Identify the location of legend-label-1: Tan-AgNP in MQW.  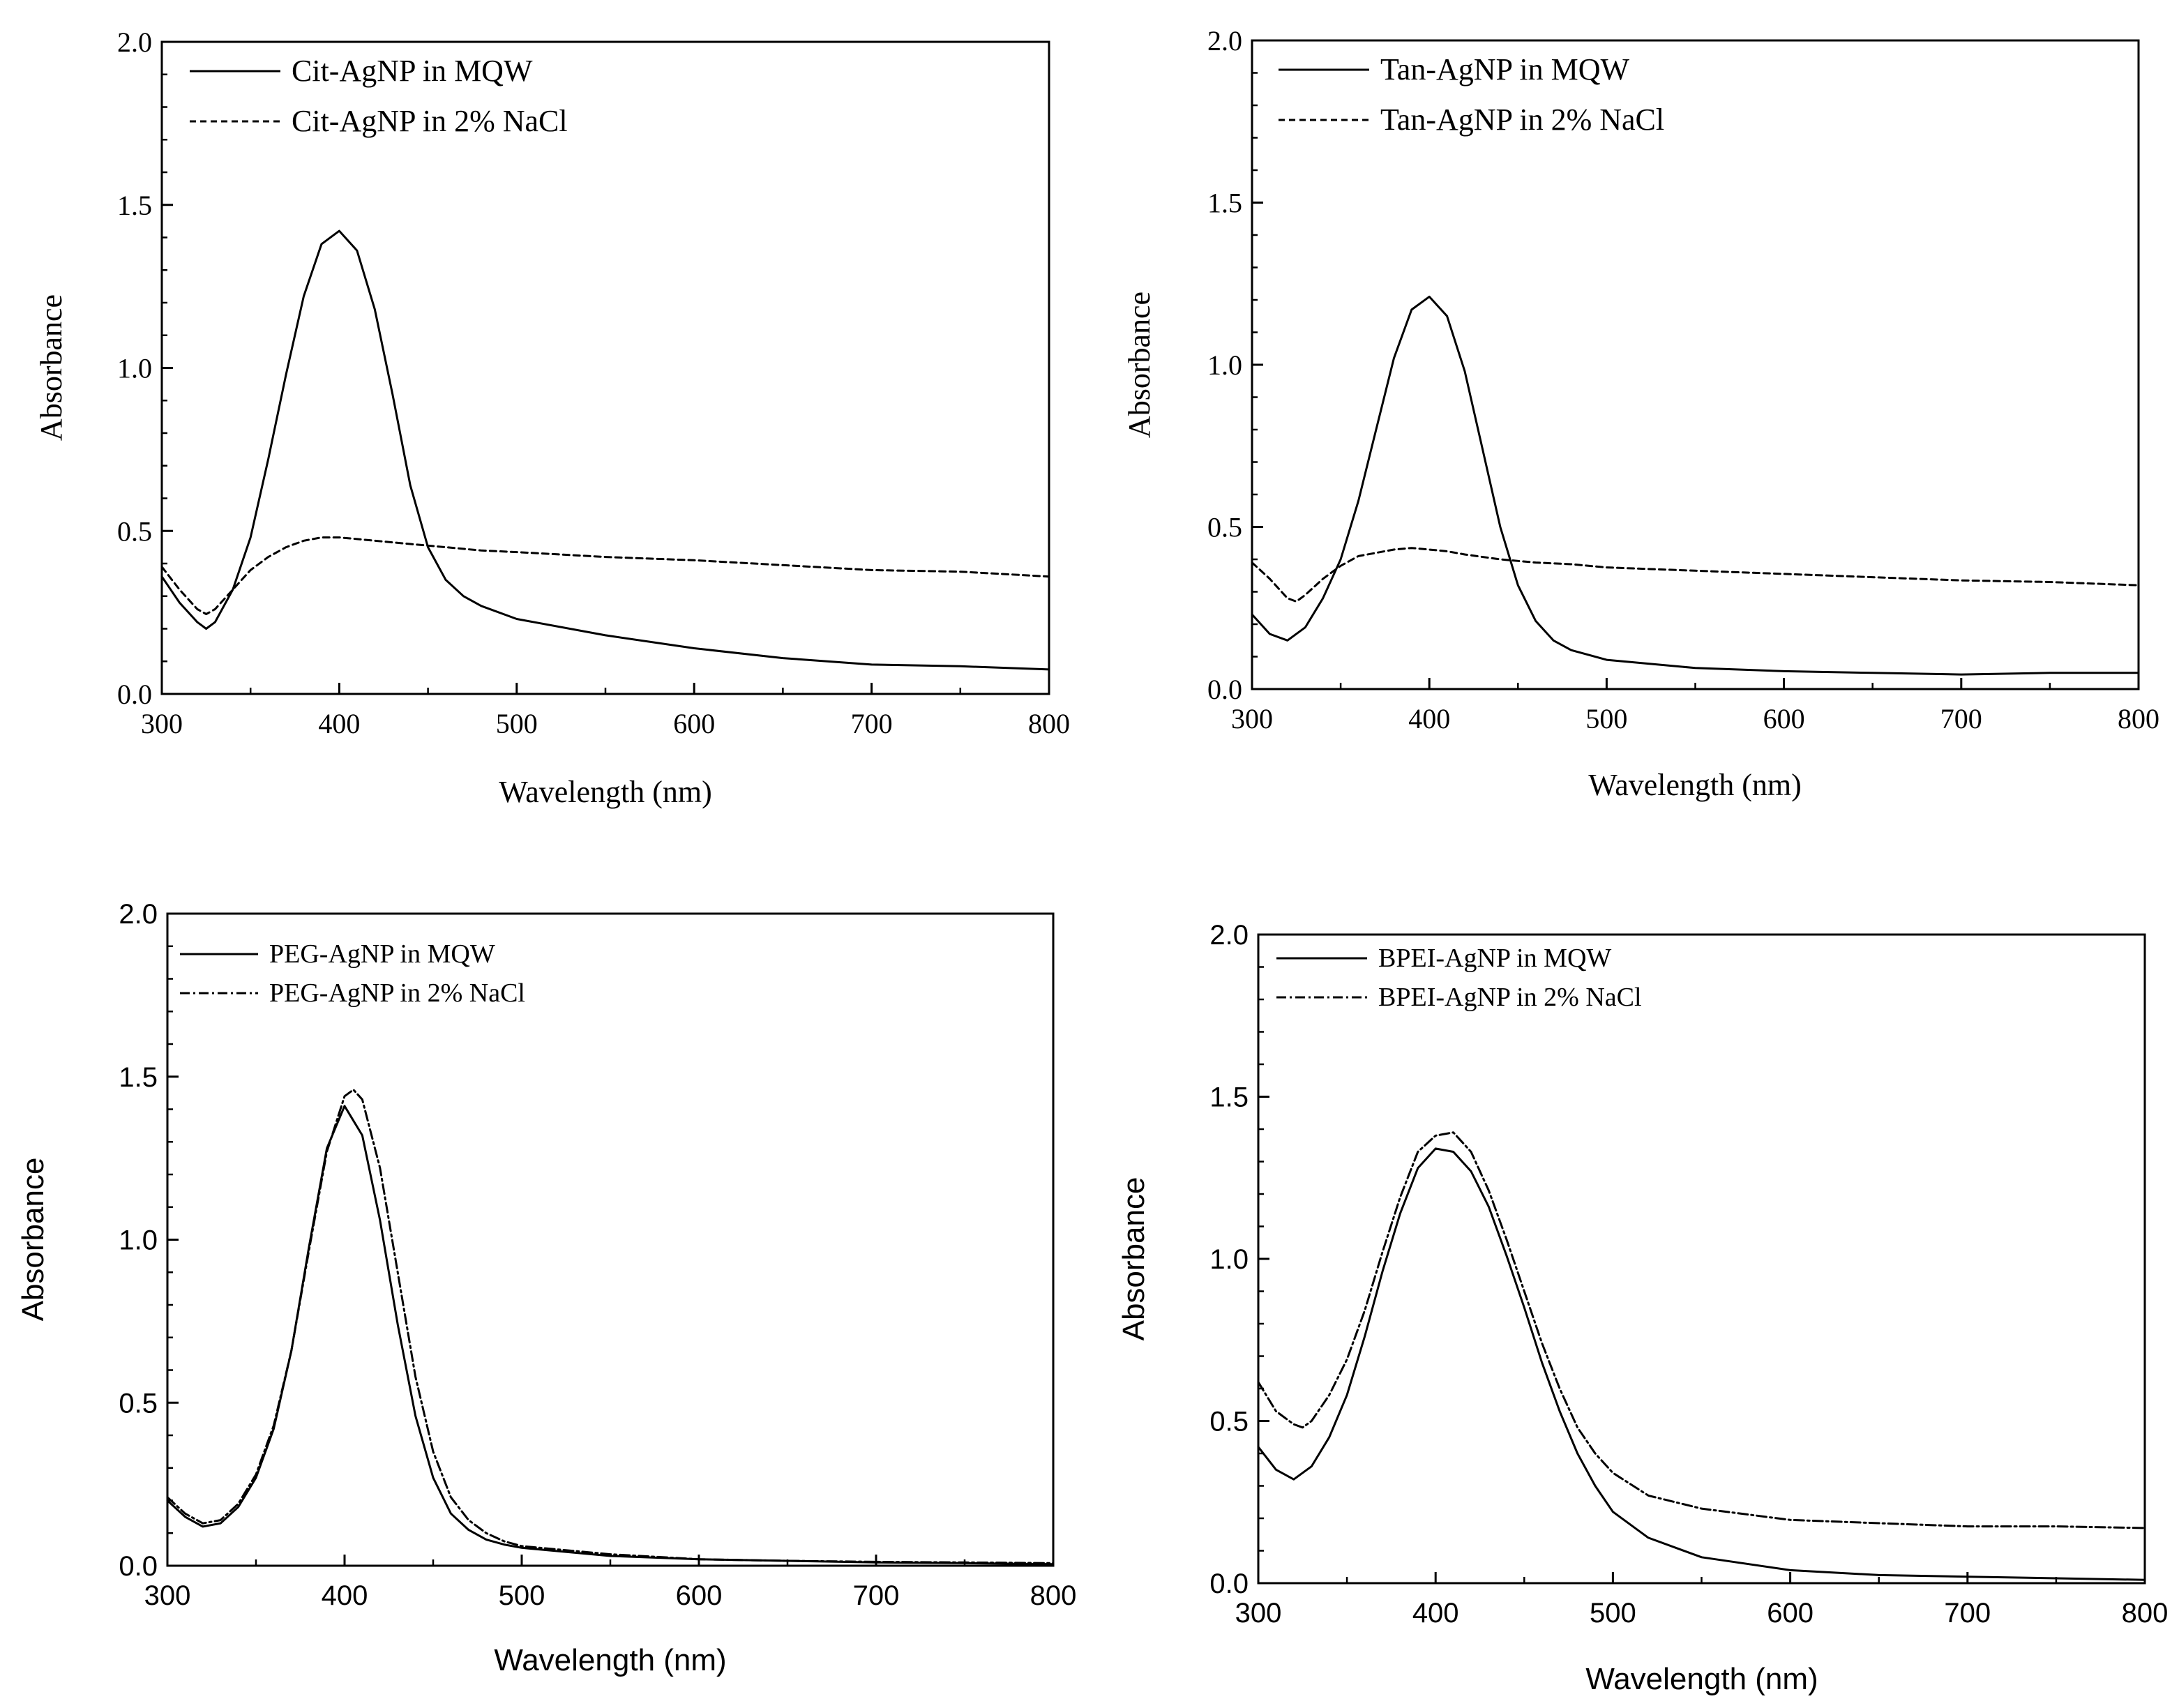
(1504, 69).